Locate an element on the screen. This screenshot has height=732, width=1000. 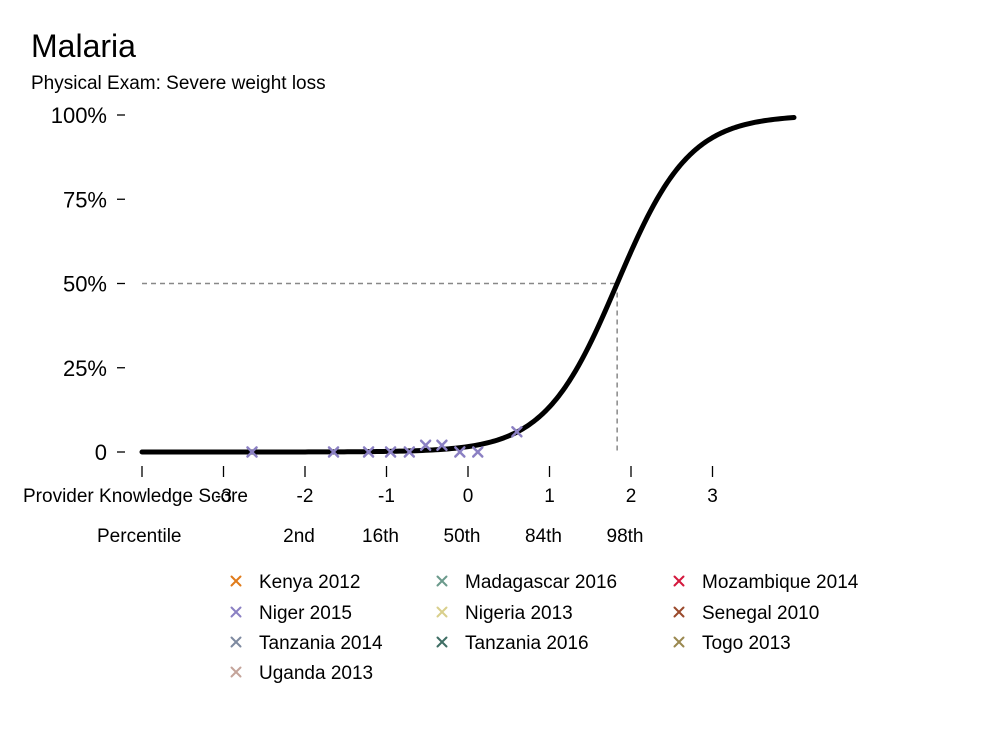
legend-label: Kenya 2012 is located at coordinates (309, 582).